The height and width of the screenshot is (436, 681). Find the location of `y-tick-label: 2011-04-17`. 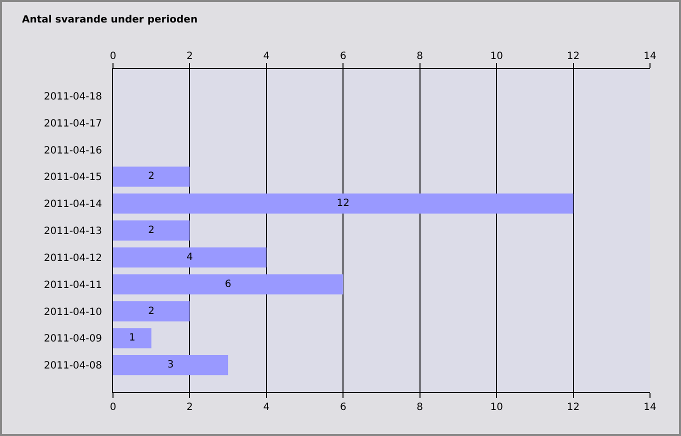

y-tick-label: 2011-04-17 is located at coordinates (73, 124).